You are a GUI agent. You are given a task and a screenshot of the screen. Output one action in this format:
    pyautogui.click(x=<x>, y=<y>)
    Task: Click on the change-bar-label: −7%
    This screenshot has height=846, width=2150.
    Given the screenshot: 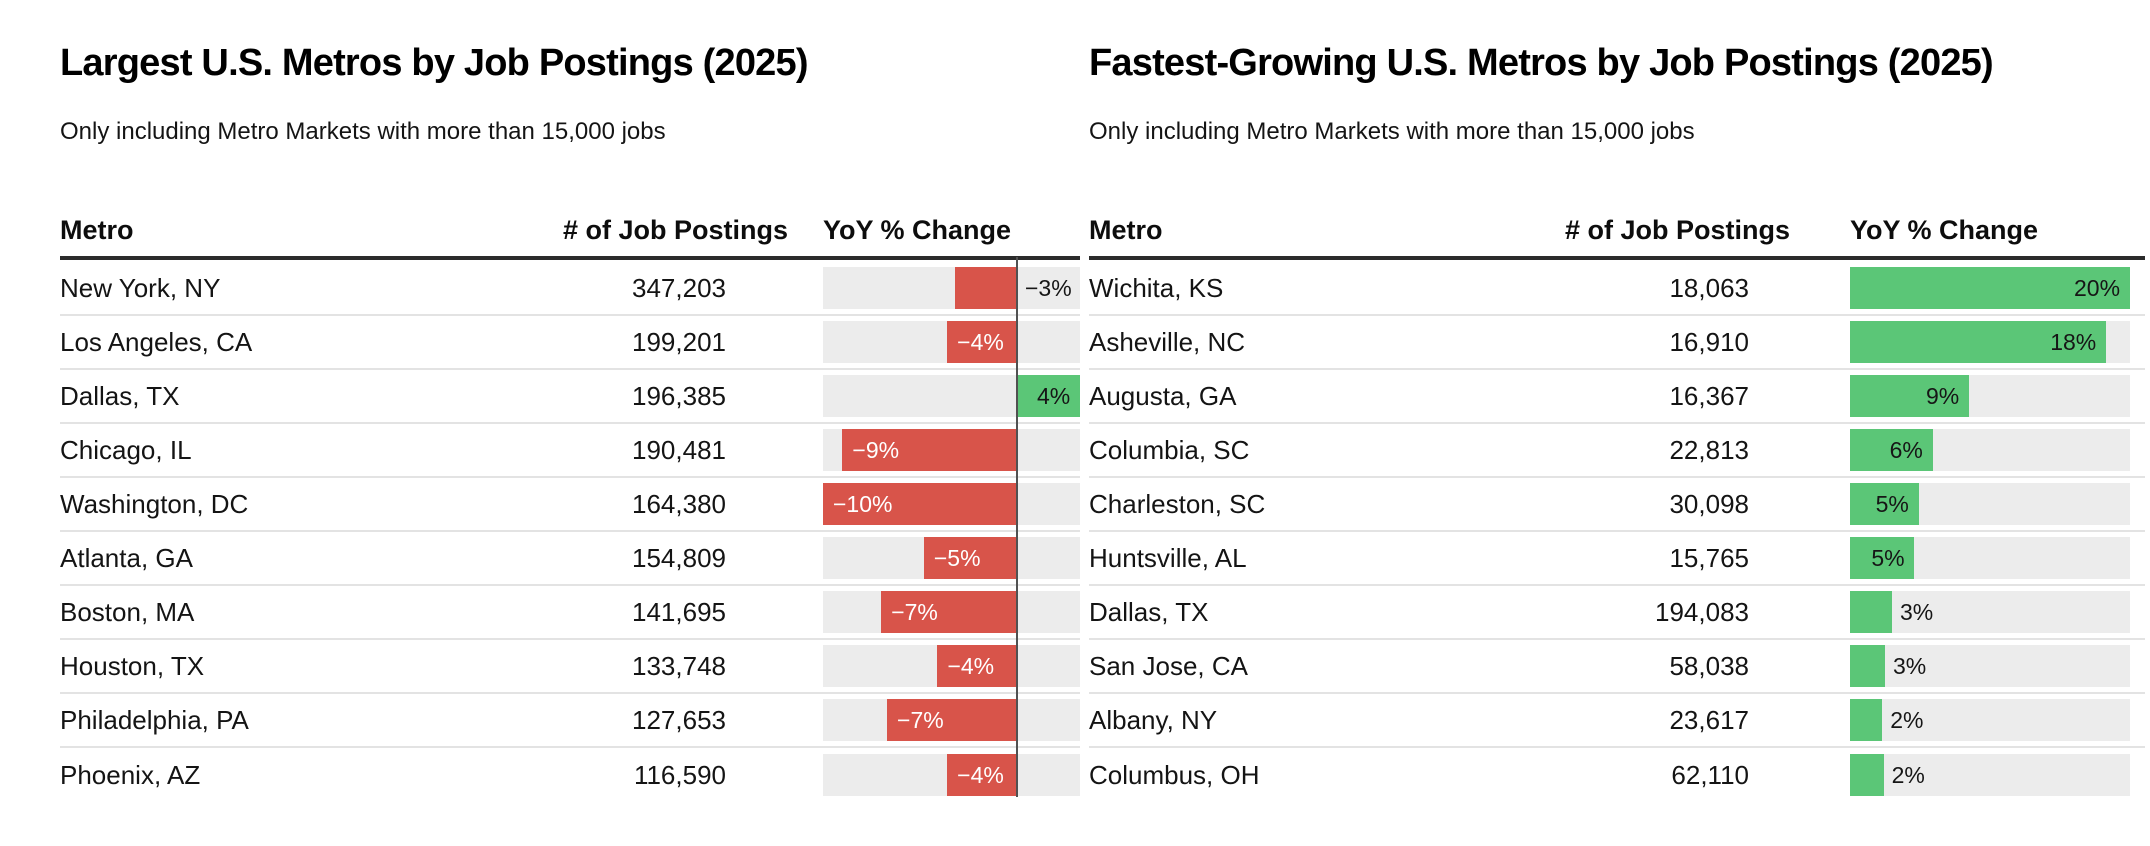 What is the action you would take?
    pyautogui.click(x=914, y=612)
    